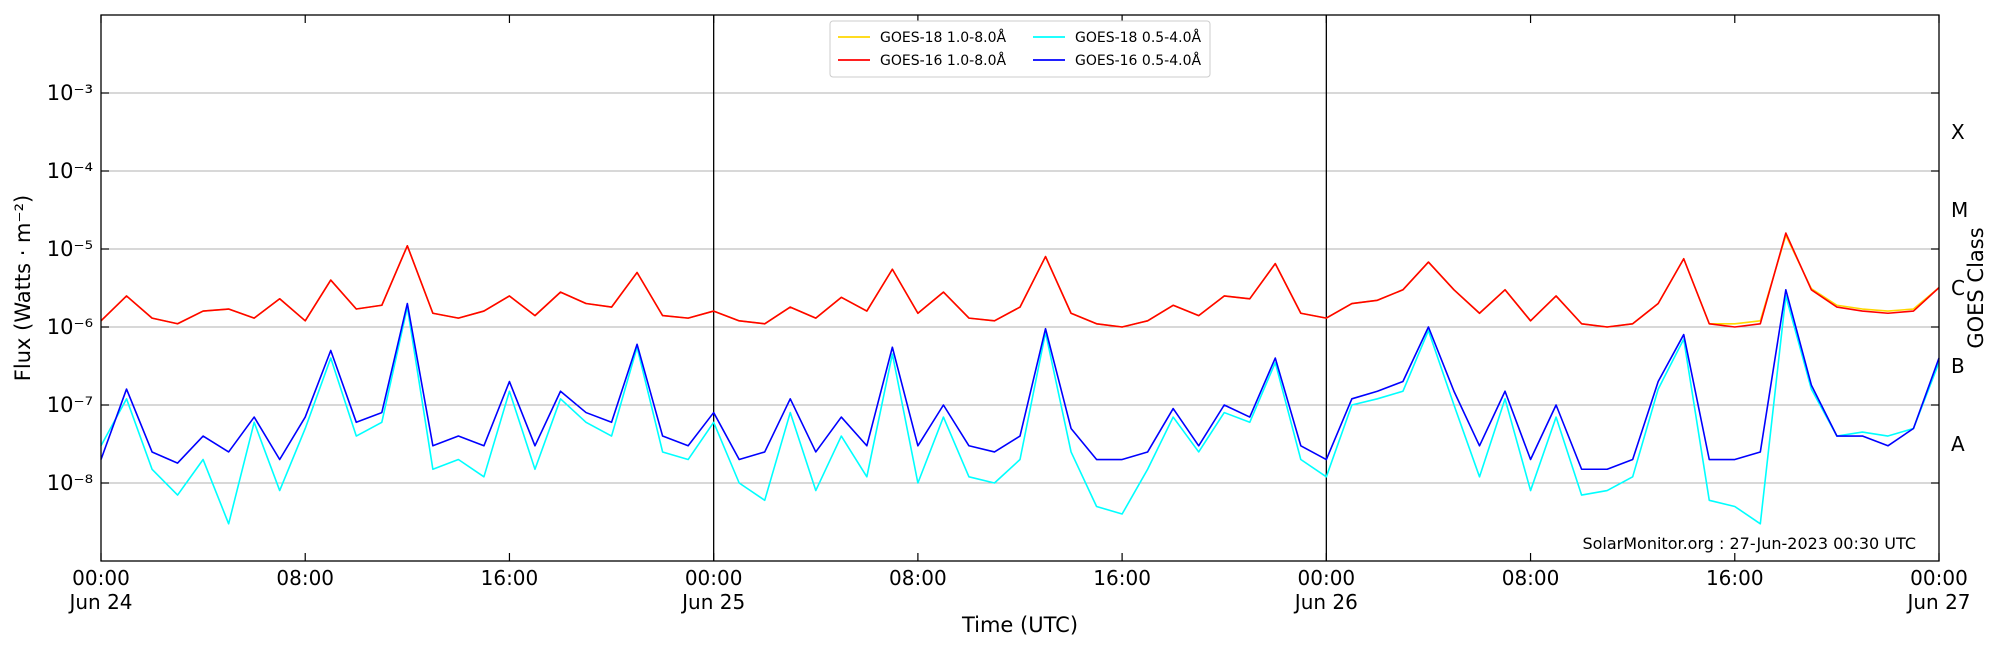 The height and width of the screenshot is (650, 2000). Describe the element at coordinates (943, 37) in the screenshot. I see `legend-label: GOES-18 1.0-8.0Å` at that location.